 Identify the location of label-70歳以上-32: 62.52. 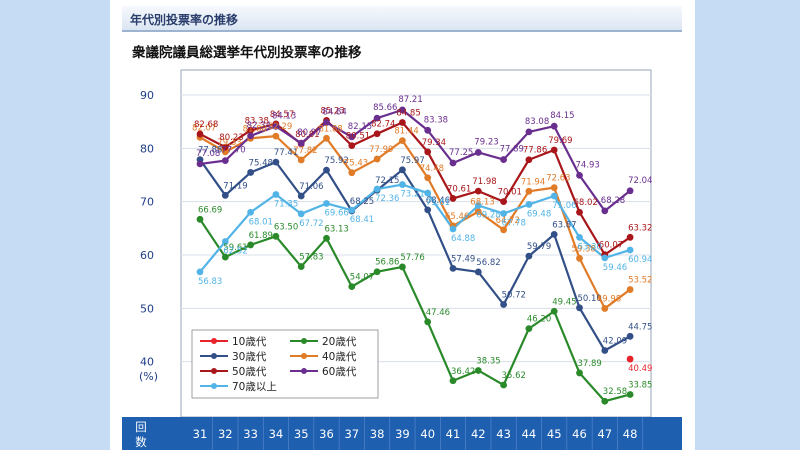
(235, 252).